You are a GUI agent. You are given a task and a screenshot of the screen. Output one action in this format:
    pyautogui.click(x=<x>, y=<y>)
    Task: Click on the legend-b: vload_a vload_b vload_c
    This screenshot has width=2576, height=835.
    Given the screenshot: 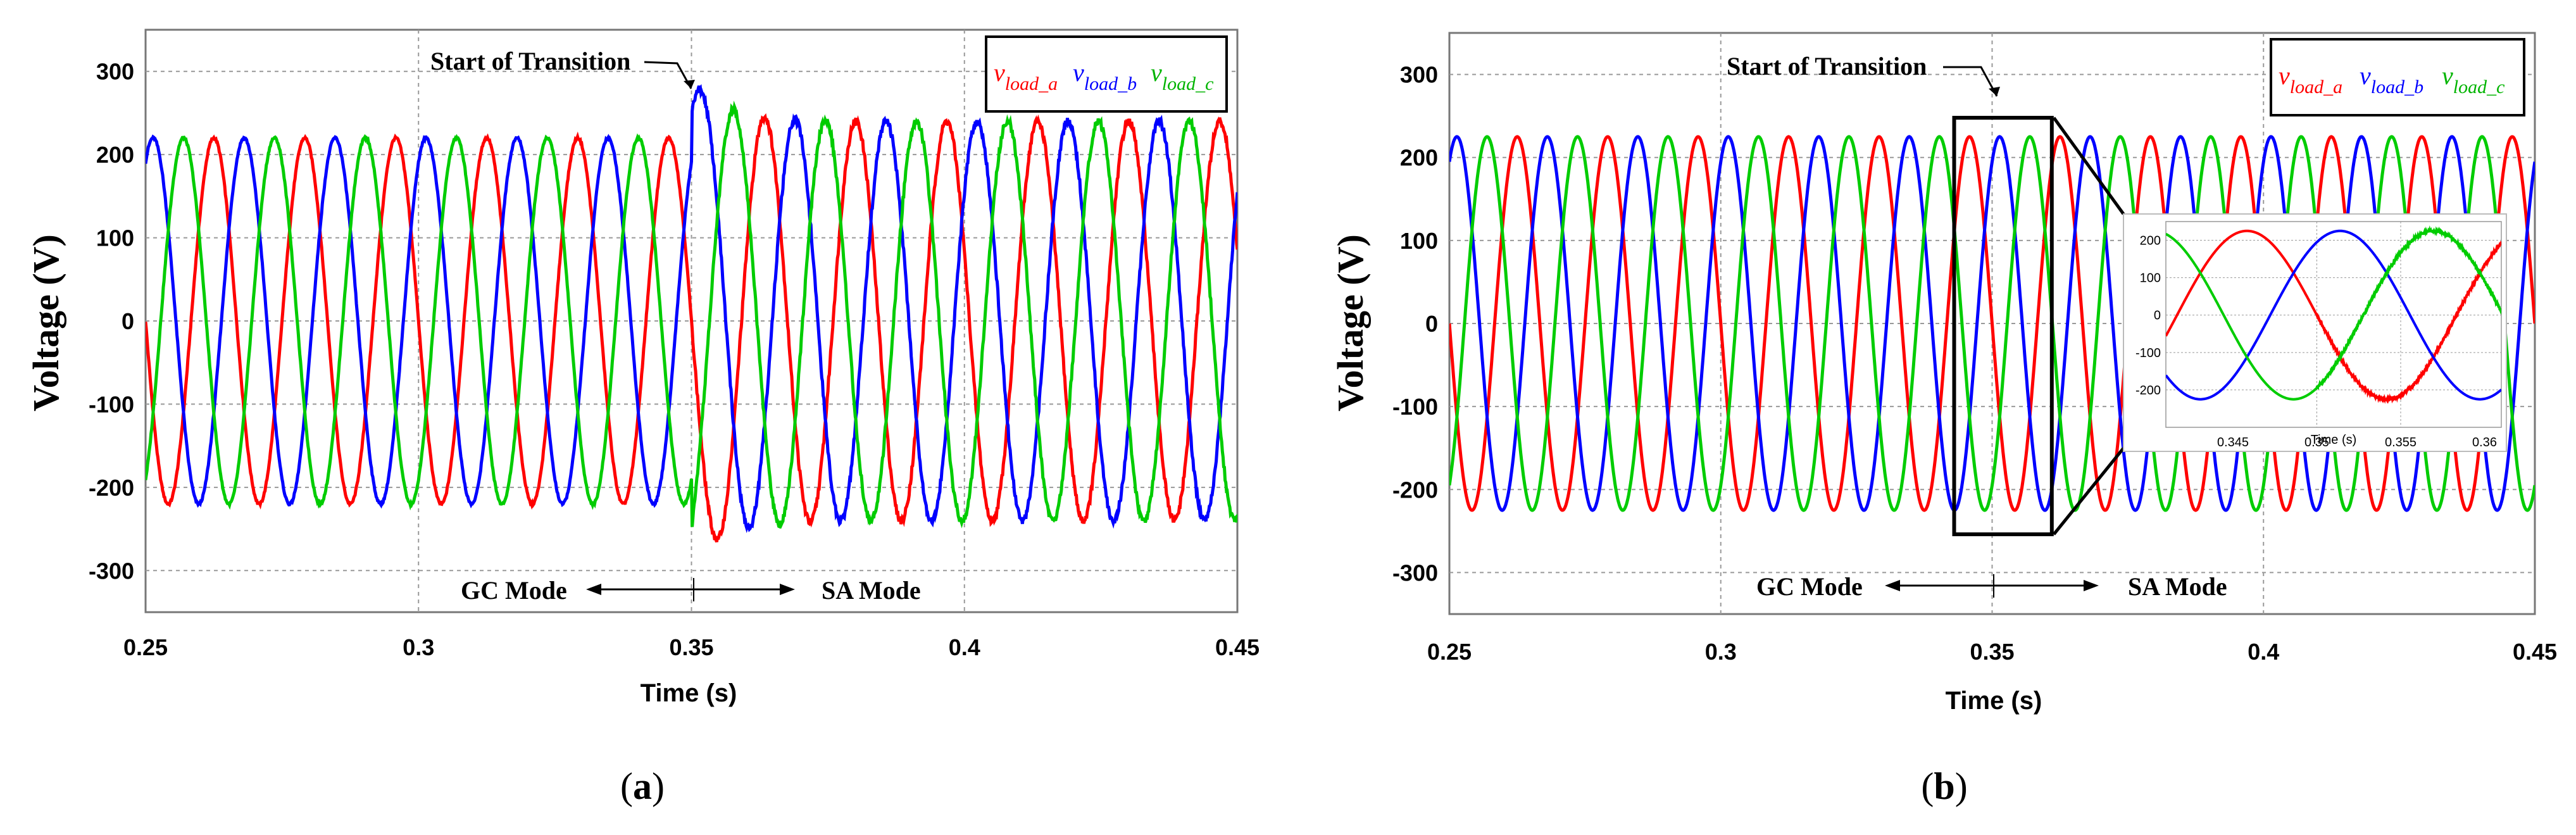 What is the action you would take?
    pyautogui.click(x=2397, y=77)
    